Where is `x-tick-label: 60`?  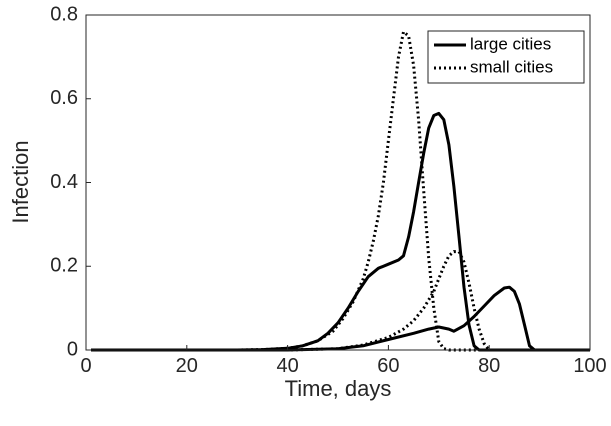 x-tick-label: 60 is located at coordinates (388, 366).